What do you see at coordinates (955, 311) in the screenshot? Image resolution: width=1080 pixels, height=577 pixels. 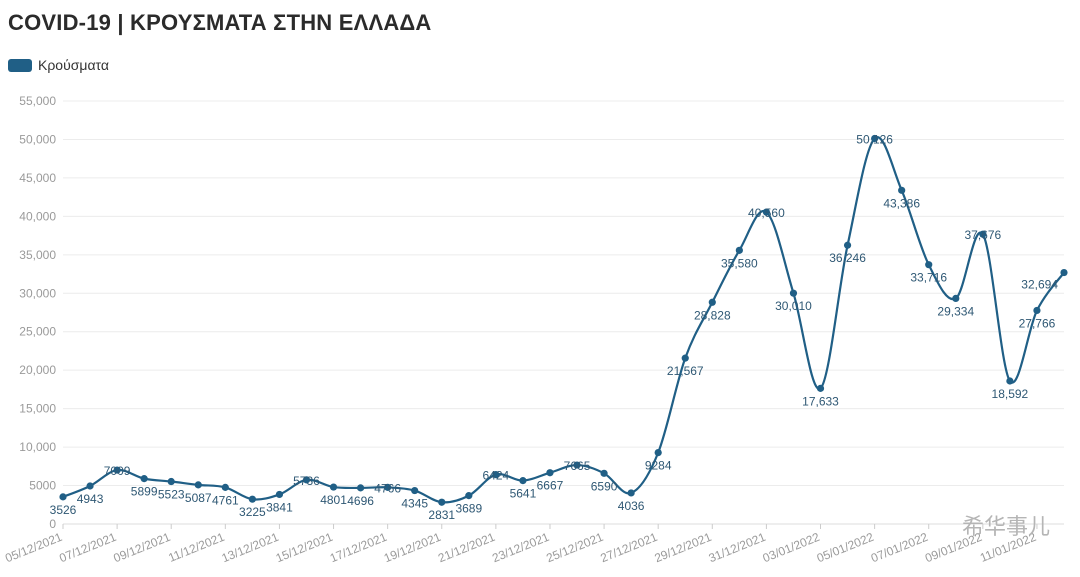 I see `data-label: 29,334` at bounding box center [955, 311].